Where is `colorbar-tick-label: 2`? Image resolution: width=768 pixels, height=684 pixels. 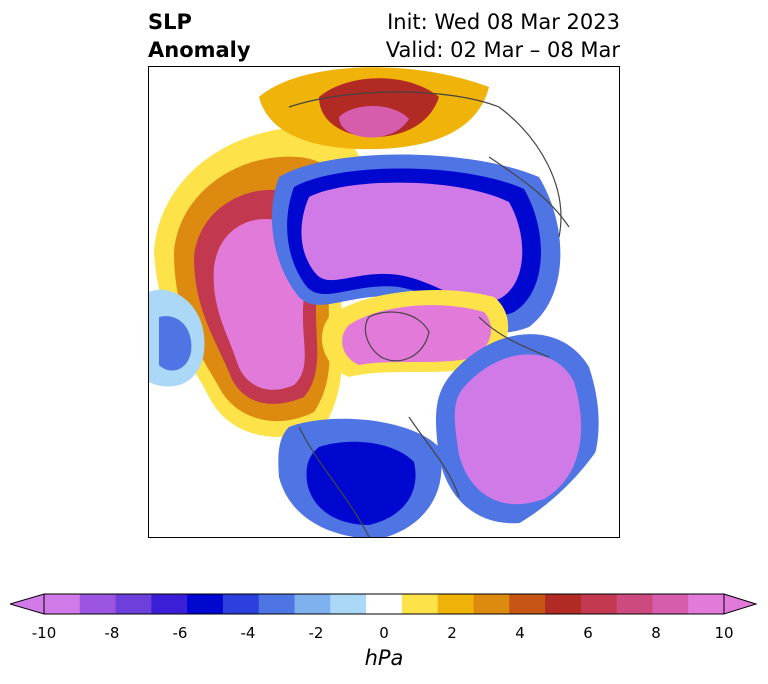
colorbar-tick-label: 2 is located at coordinates (452, 633).